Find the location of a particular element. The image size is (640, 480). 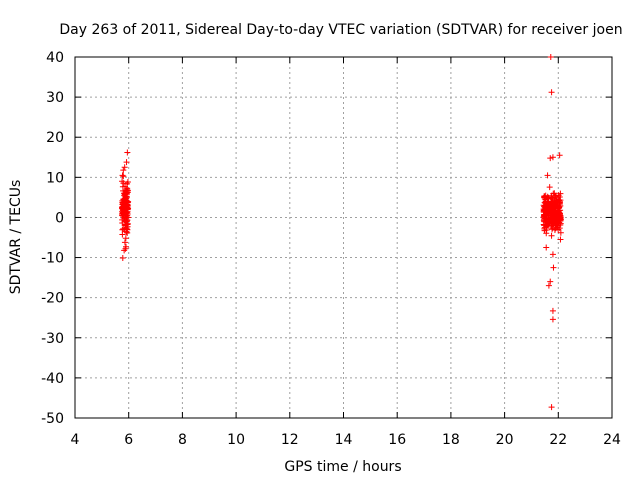

y-tick-label: 10 is located at coordinates (55, 178).